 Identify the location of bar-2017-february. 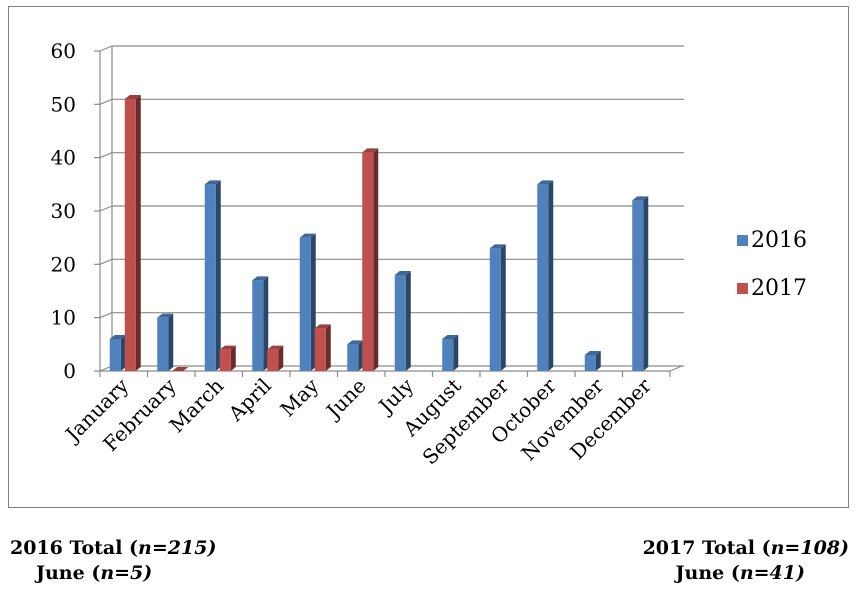
(180, 369).